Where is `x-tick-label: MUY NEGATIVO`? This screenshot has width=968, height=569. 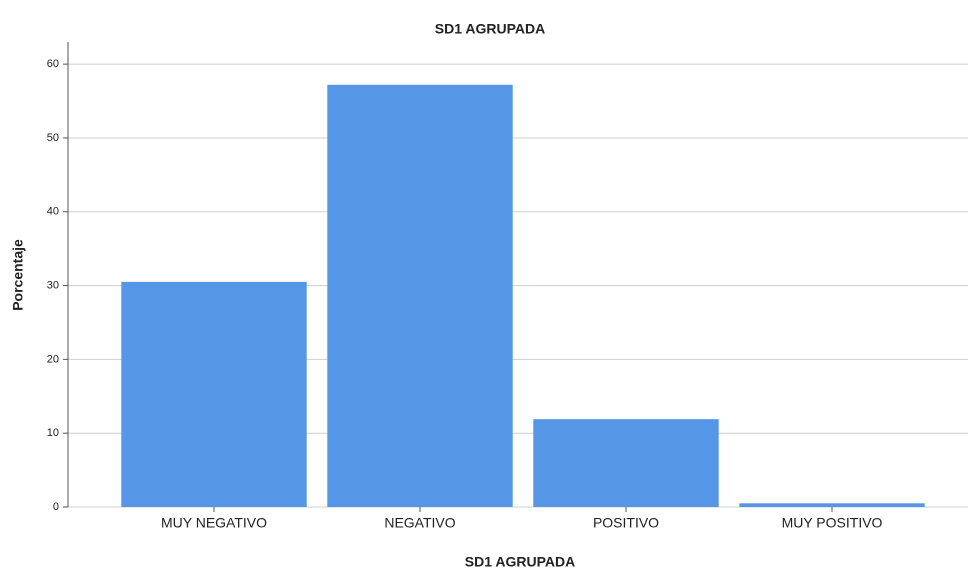 x-tick-label: MUY NEGATIVO is located at coordinates (214, 523).